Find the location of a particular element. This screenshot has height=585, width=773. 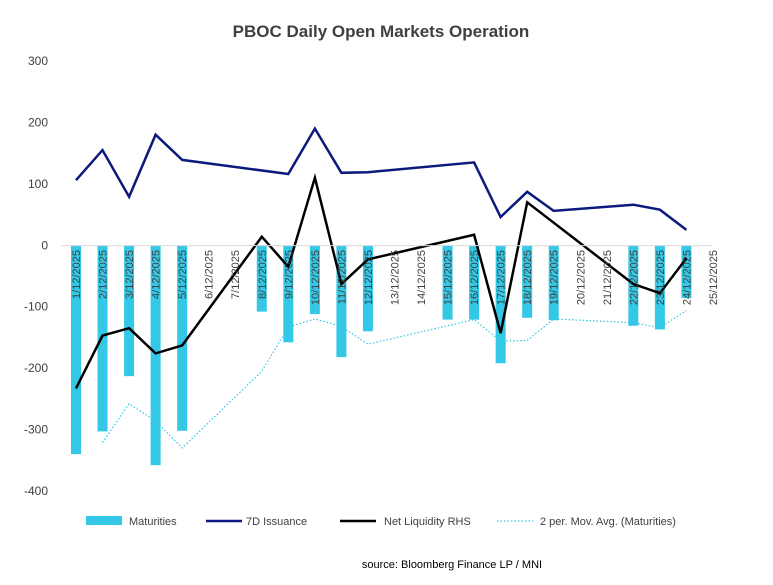

y-tick-label: 0 is located at coordinates (44, 245).